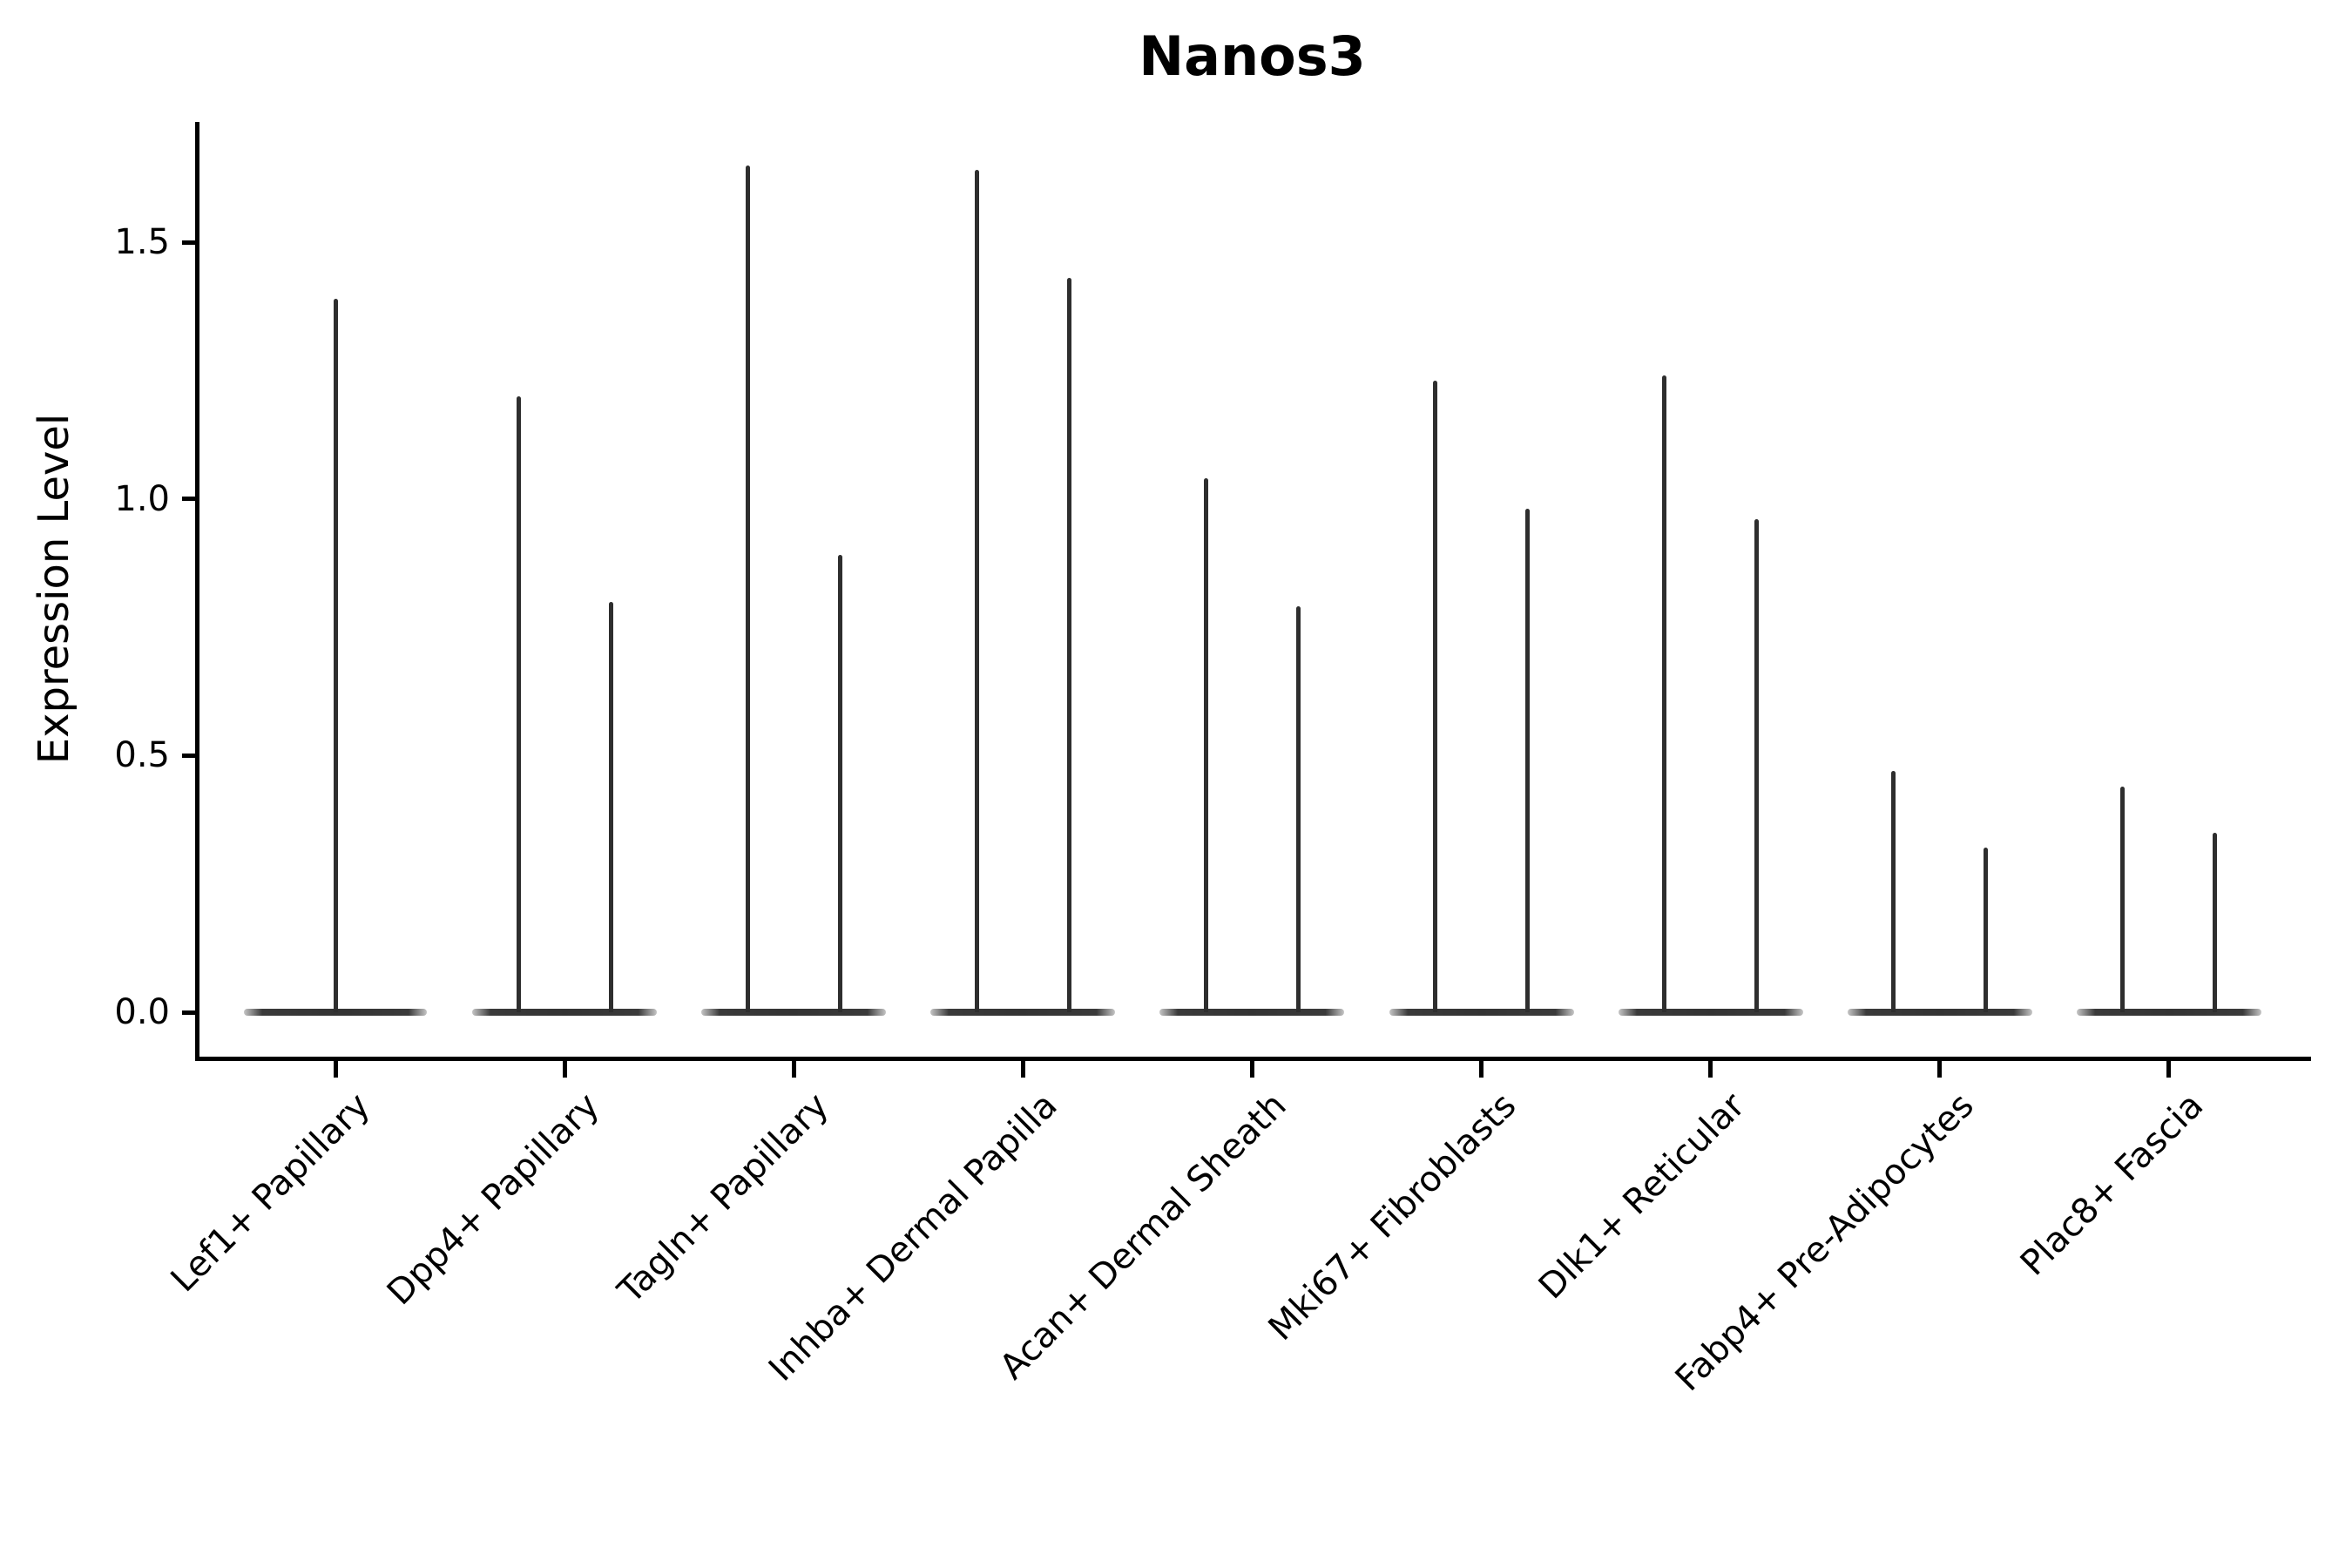  I want to click on x-tick-label: Lef1+ Papillary, so click(270, 1193).